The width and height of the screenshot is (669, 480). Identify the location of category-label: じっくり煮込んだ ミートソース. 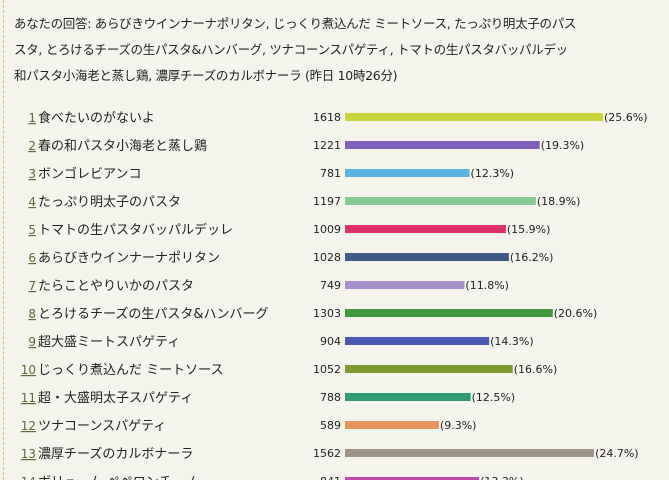
(130, 370).